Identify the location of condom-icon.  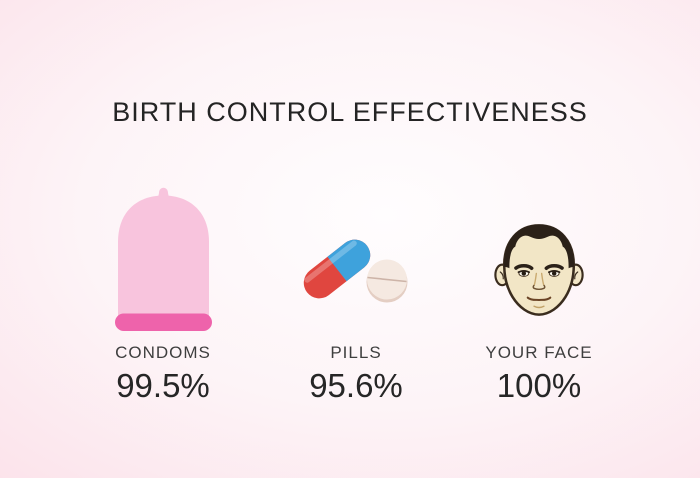
(163, 259).